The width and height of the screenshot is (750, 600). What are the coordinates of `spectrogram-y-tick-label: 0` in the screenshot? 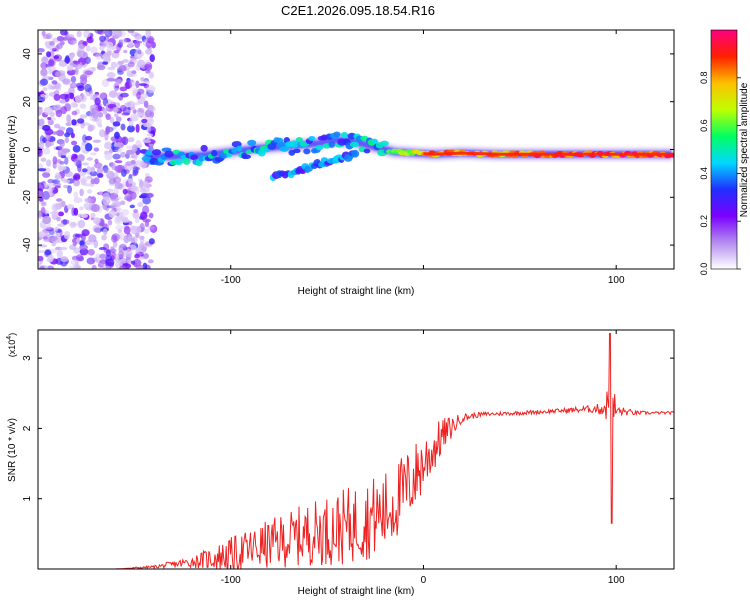 It's located at (27, 149).